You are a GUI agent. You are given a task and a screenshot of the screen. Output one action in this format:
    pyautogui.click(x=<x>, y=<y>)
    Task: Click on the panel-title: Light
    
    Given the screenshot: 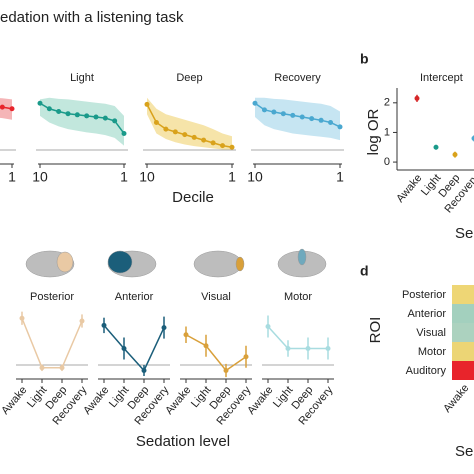 What is the action you would take?
    pyautogui.click(x=82, y=78)
    